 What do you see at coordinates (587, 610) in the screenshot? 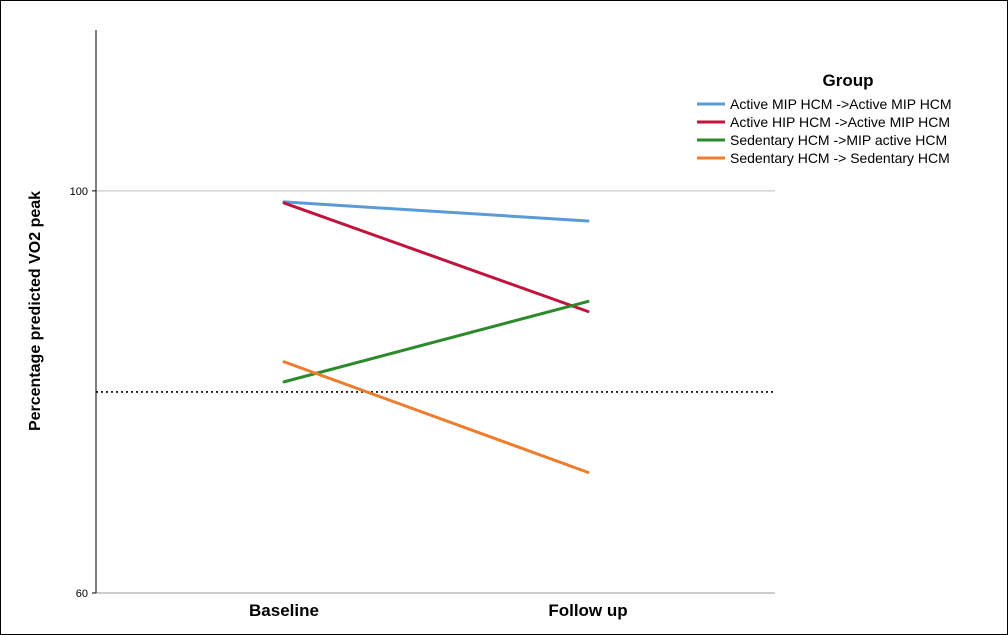
I see `x-tick-label: Follow up` at bounding box center [587, 610].